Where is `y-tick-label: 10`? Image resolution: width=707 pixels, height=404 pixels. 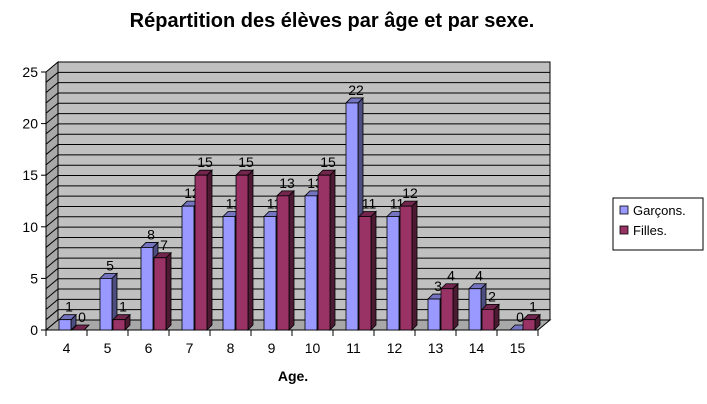
y-tick-label: 10 is located at coordinates (30, 227).